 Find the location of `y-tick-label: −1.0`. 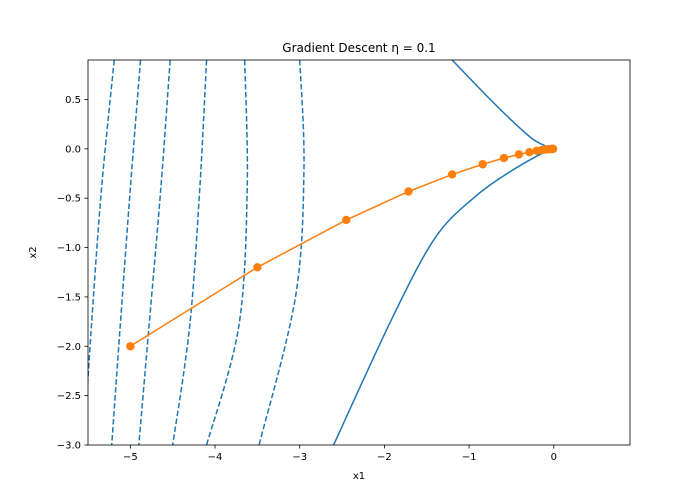

y-tick-label: −1.0 is located at coordinates (69, 248).